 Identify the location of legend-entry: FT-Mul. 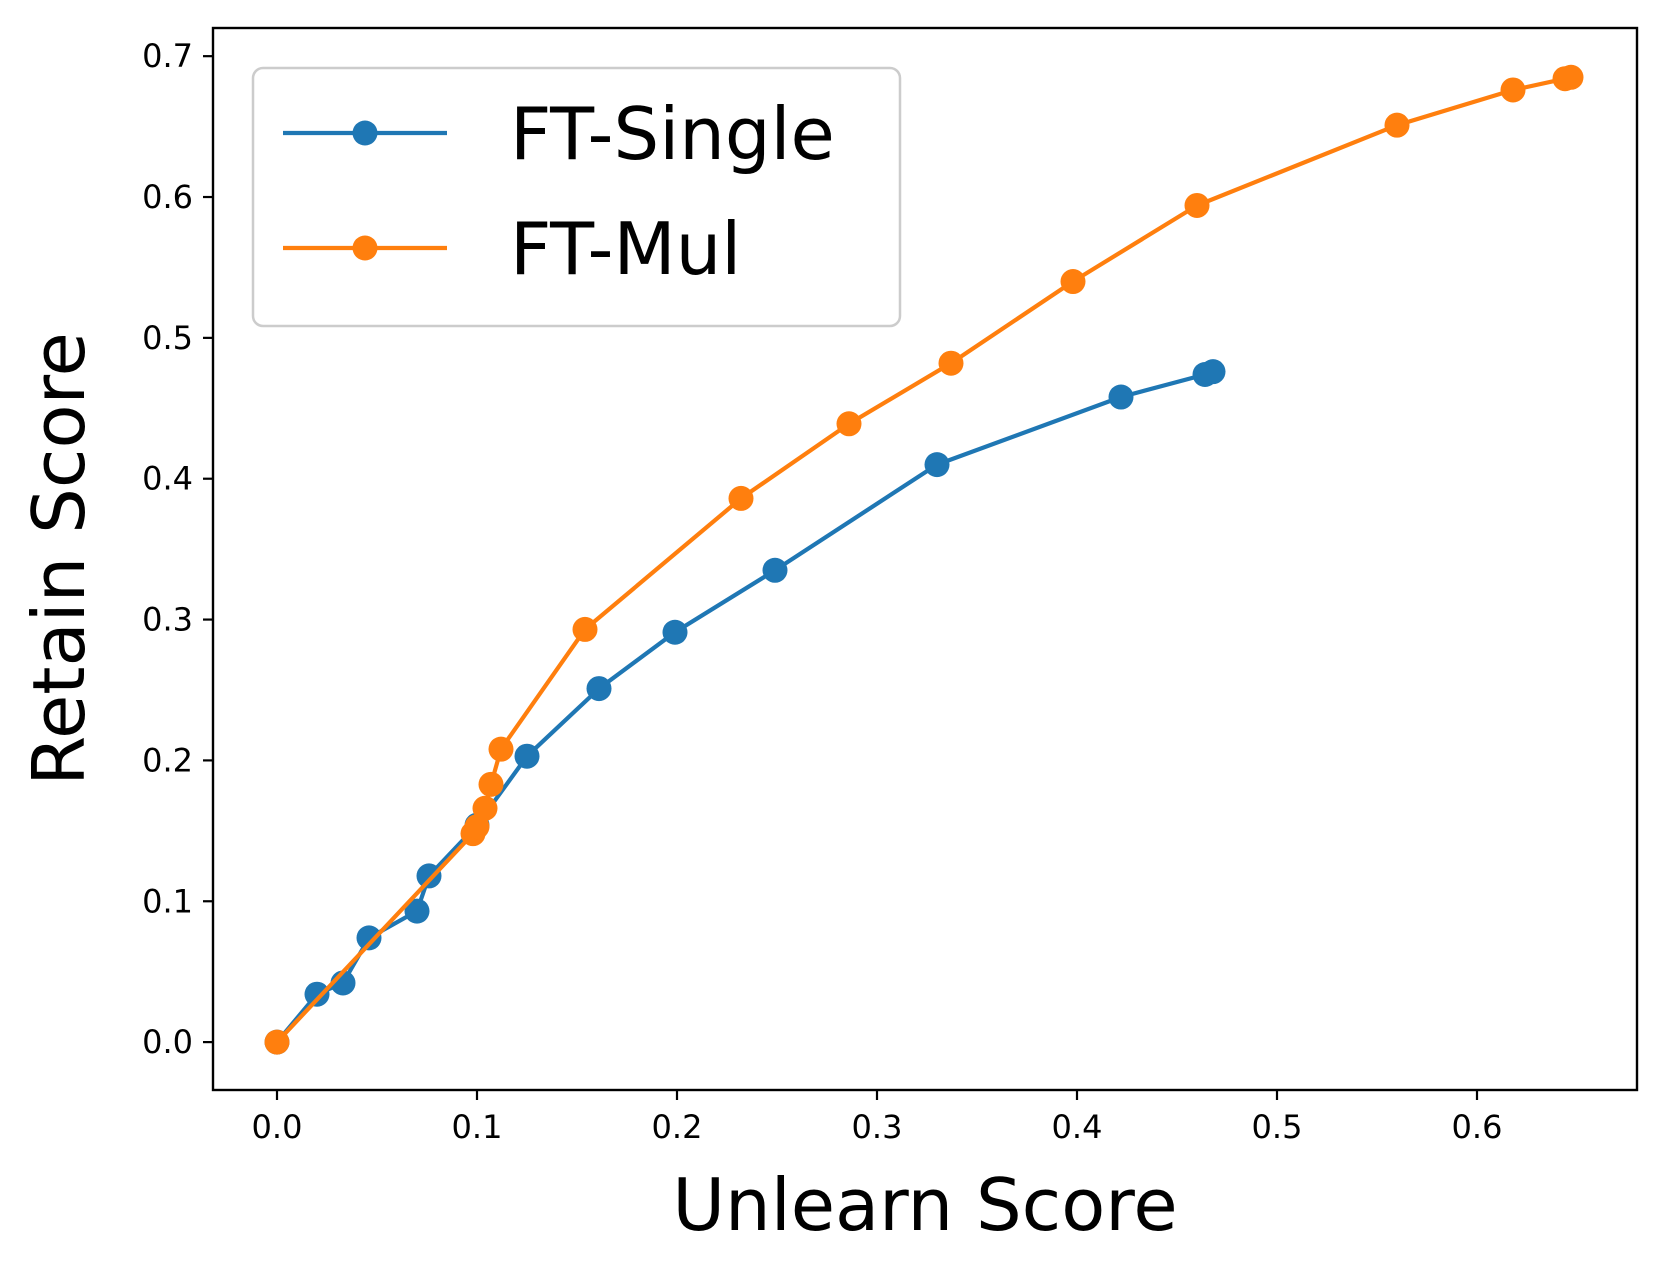
(512, 249).